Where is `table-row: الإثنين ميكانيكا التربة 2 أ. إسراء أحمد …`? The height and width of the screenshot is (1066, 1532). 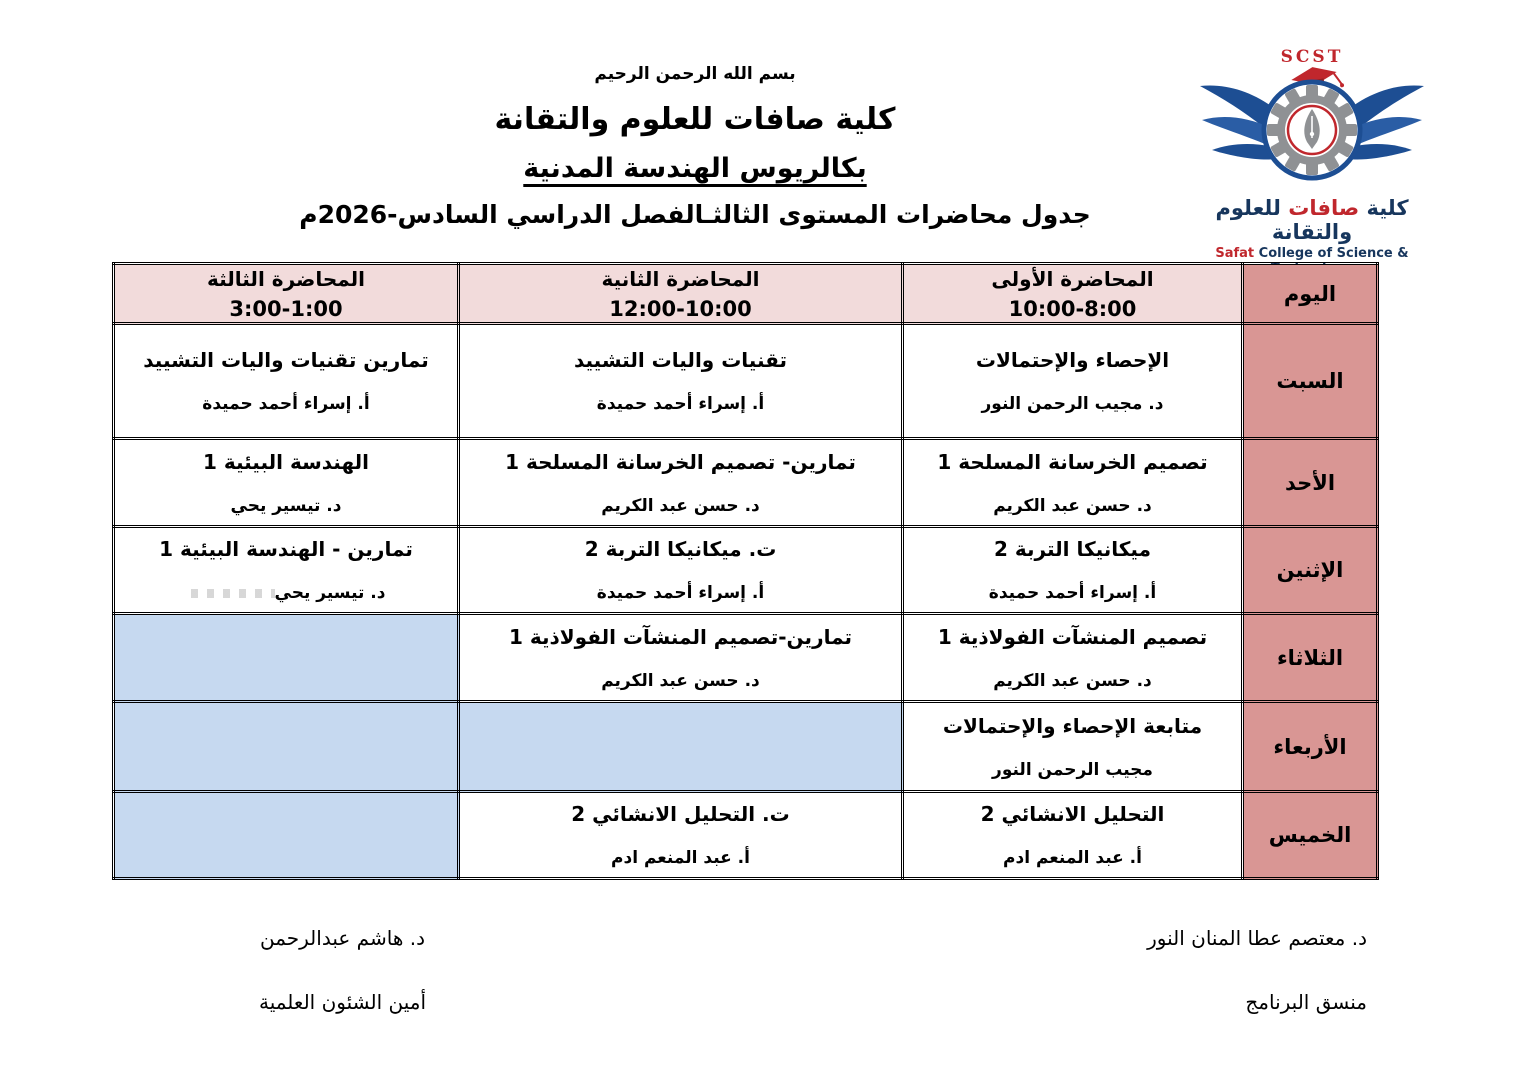
table-row: الإثنين ميكانيكا التربة 2 أ. إسراء أحمد … is located at coordinates (745, 570).